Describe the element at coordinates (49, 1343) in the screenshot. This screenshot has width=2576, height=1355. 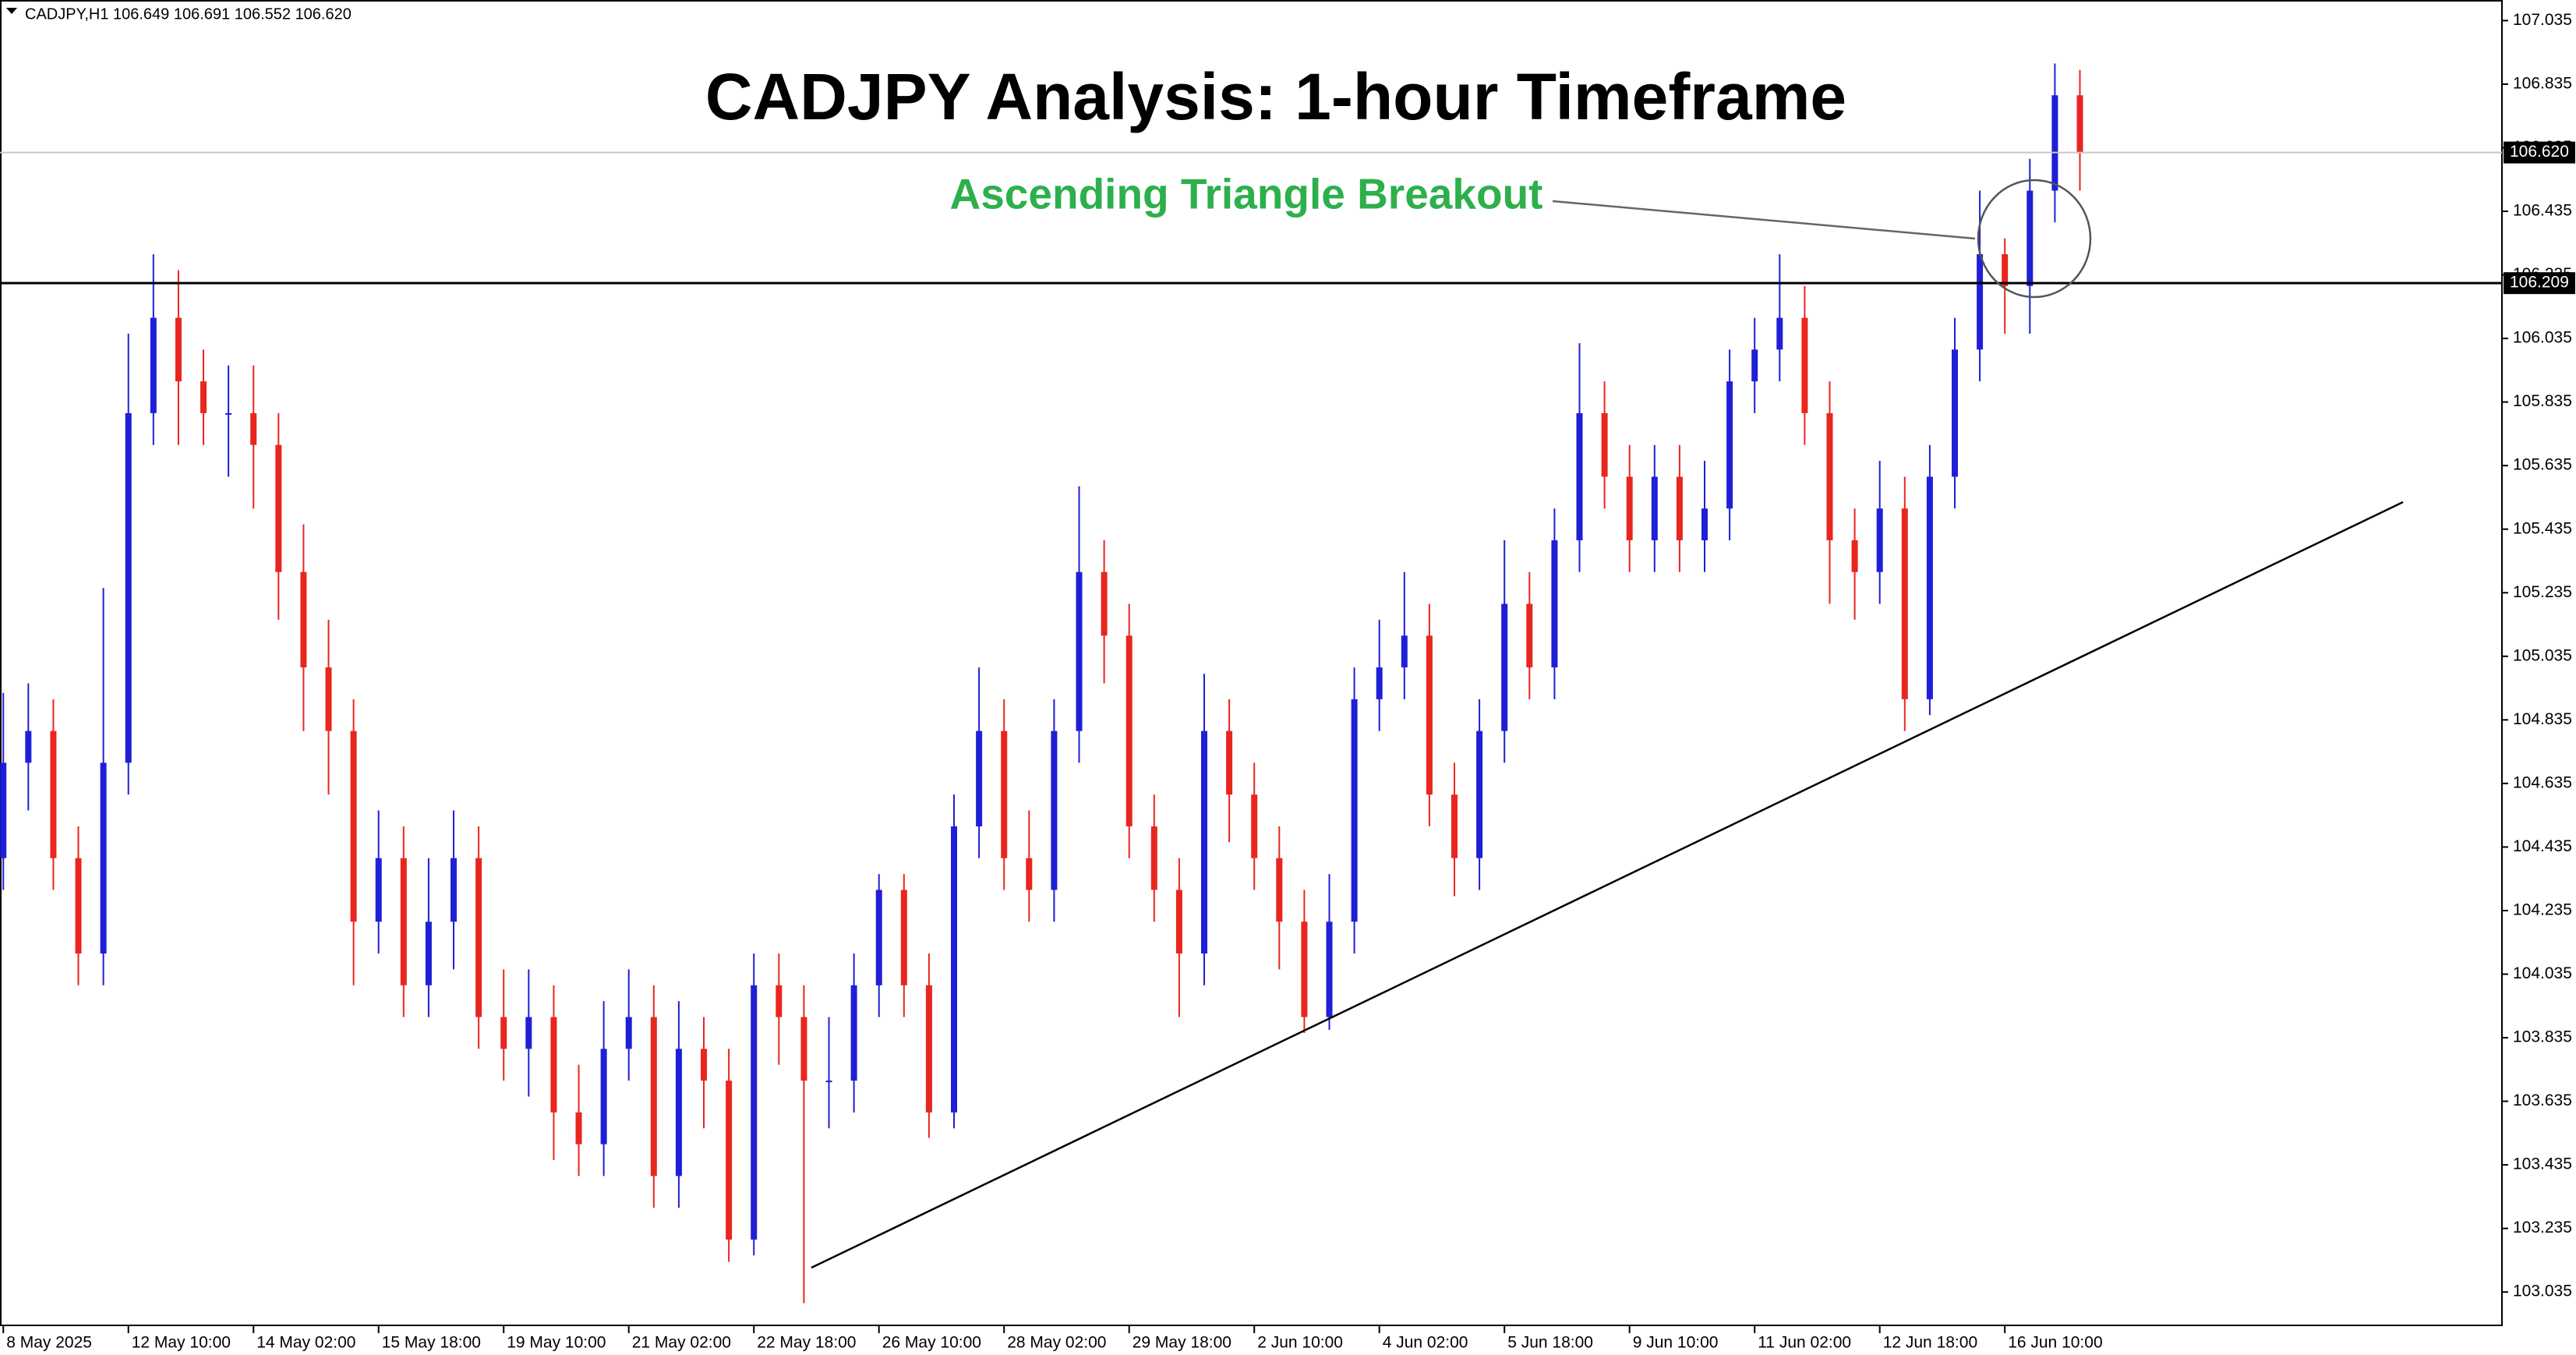
I see `x-tick-label: 8 May 2025` at that location.